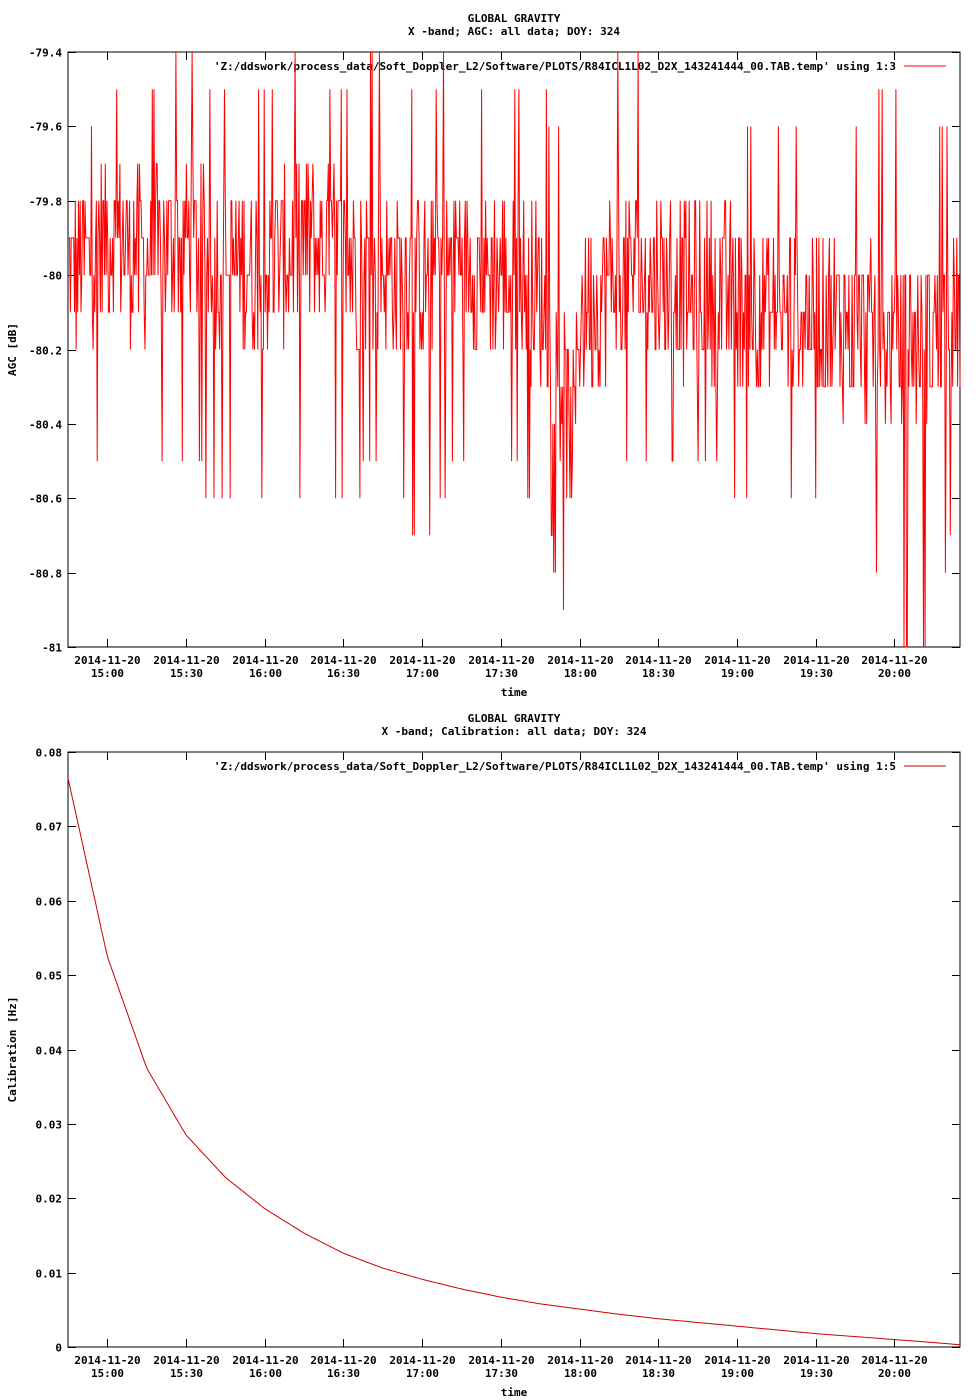  What do you see at coordinates (894, 673) in the screenshot?
I see `agc-x-tick-time-label: 20:00` at bounding box center [894, 673].